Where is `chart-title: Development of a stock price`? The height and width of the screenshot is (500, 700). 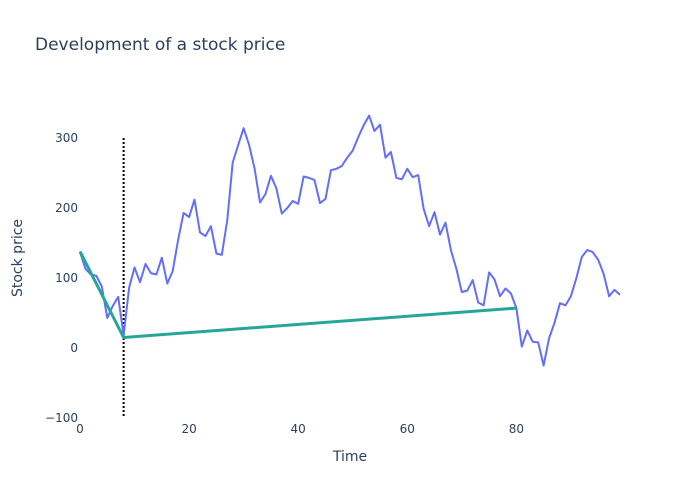
chart-title: Development of a stock price is located at coordinates (160, 45).